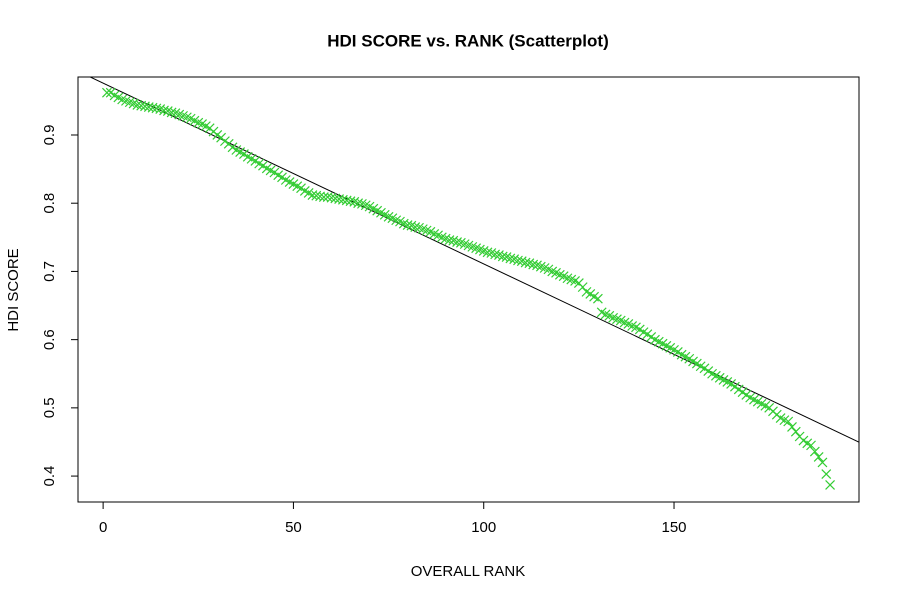  I want to click on x-axis-label: OVERALL RANK, so click(468, 571).